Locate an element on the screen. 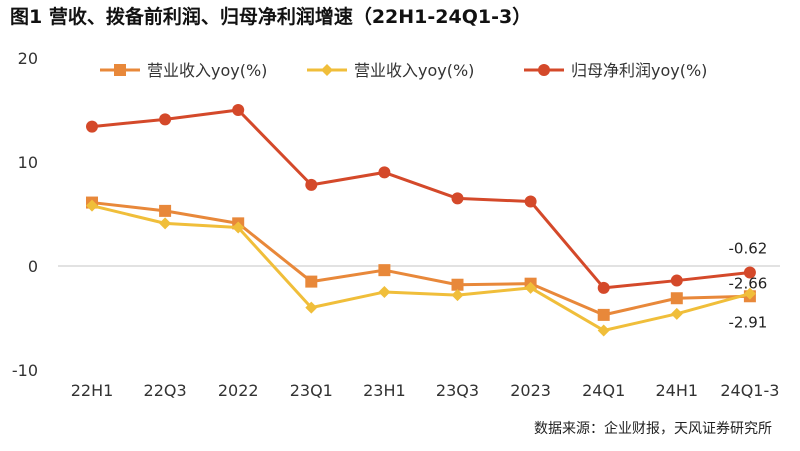  y-tick-label: 0 is located at coordinates (33, 266).